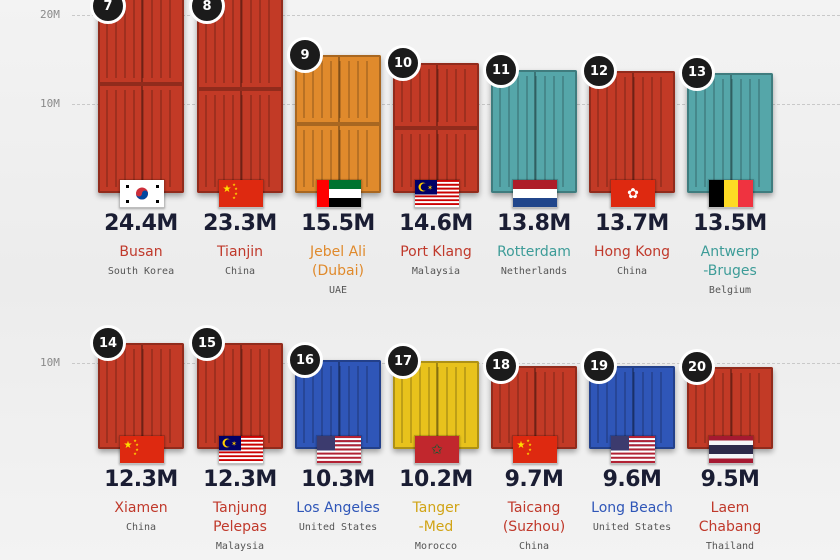 The width and height of the screenshot is (840, 560). I want to click on city-label-line: -Med, so click(436, 527).